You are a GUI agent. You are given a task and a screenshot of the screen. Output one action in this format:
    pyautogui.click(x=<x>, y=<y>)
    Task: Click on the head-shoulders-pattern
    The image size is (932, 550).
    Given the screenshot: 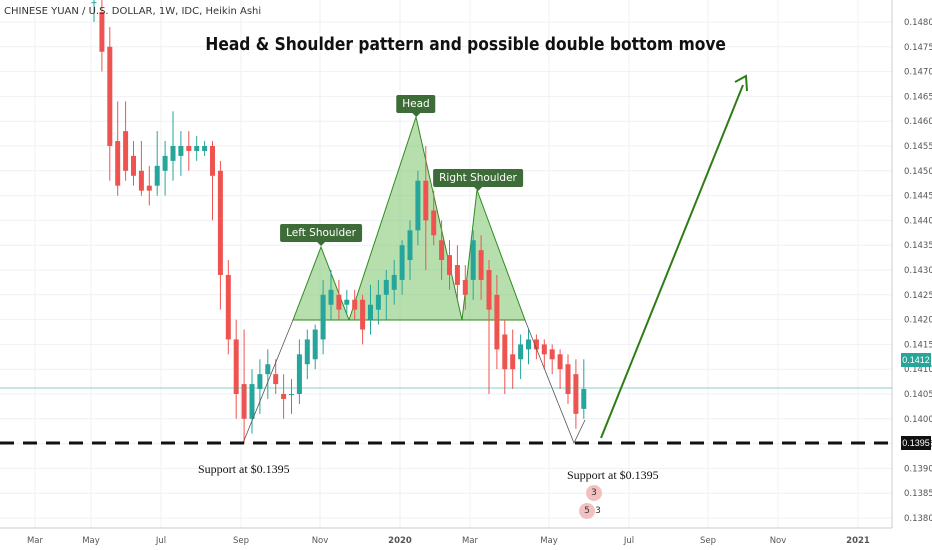 What is the action you would take?
    pyautogui.click(x=409, y=218)
    